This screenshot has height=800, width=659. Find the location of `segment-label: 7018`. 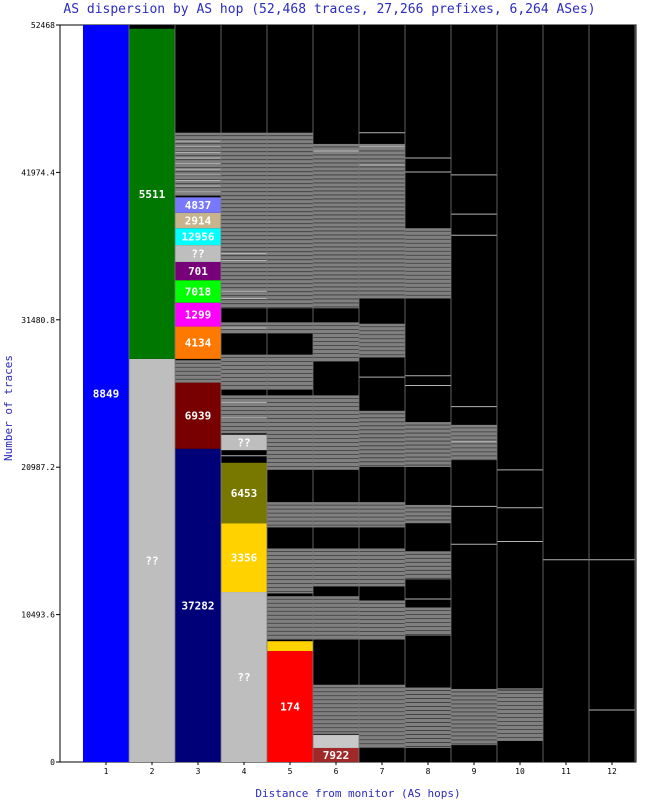

segment-label: 7018 is located at coordinates (198, 291).